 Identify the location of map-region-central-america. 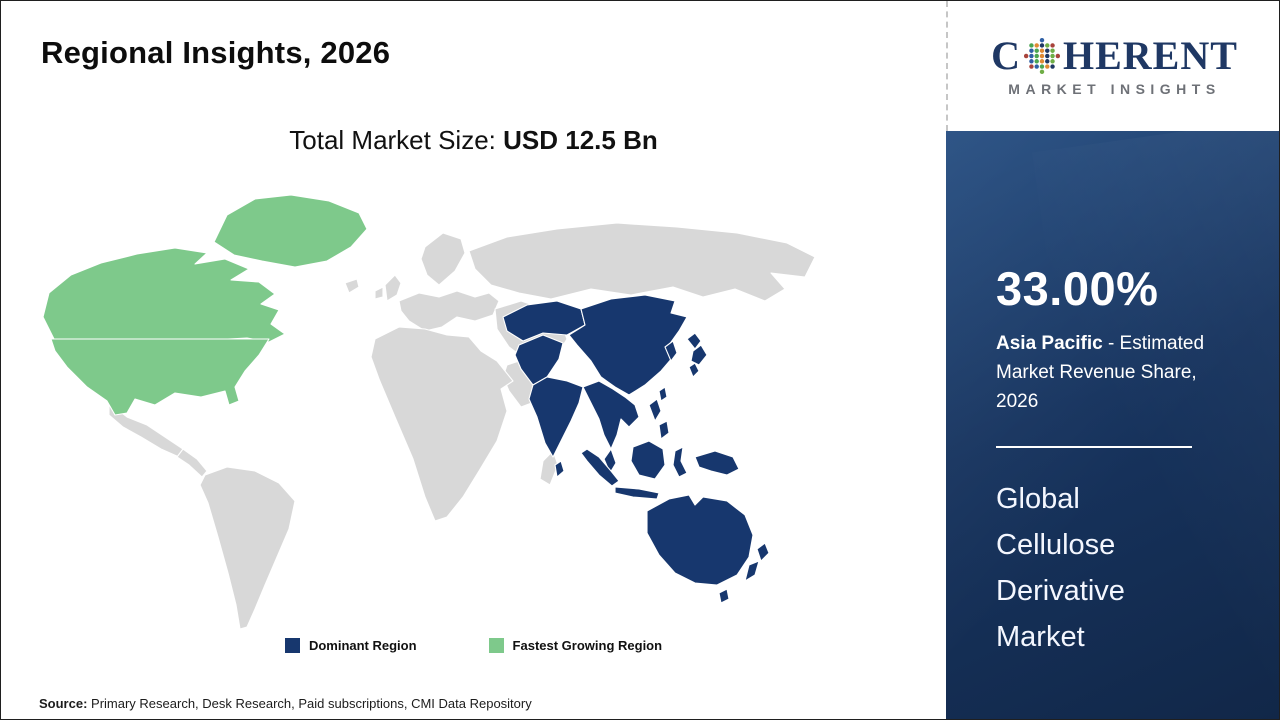
(192, 463).